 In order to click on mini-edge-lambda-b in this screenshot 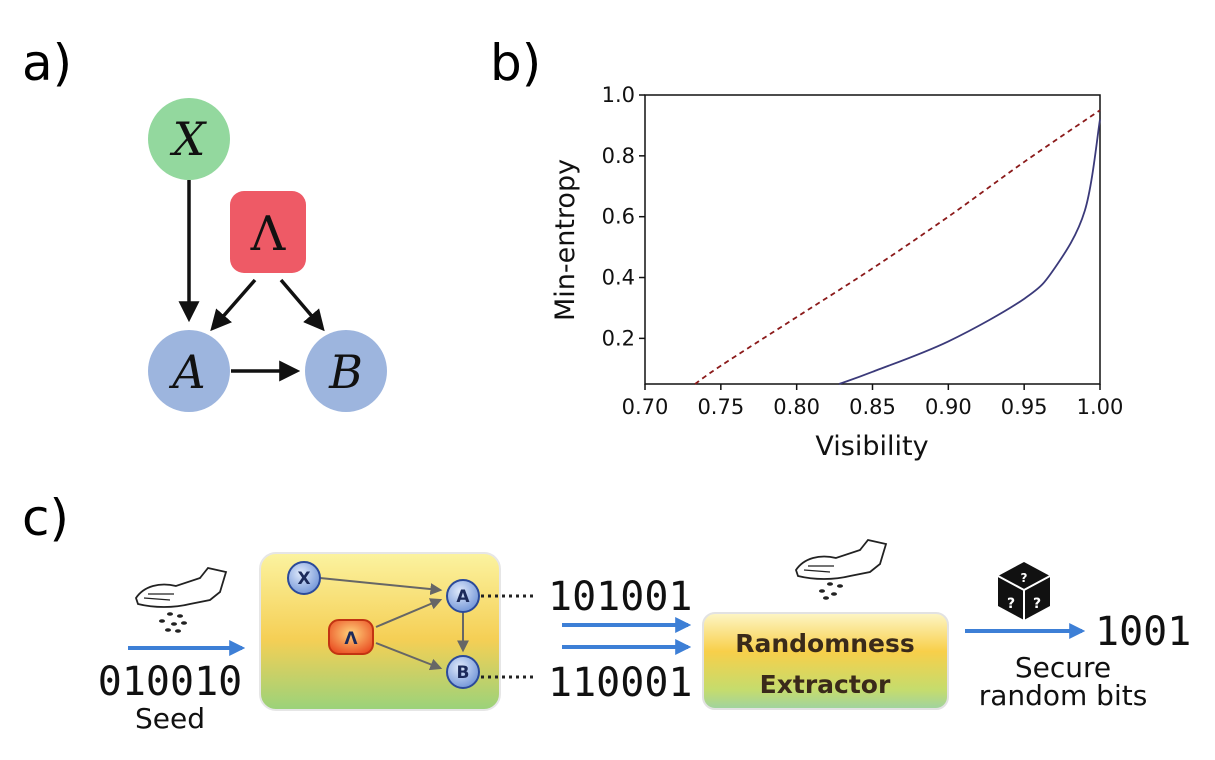, I will do `click(409, 656)`.